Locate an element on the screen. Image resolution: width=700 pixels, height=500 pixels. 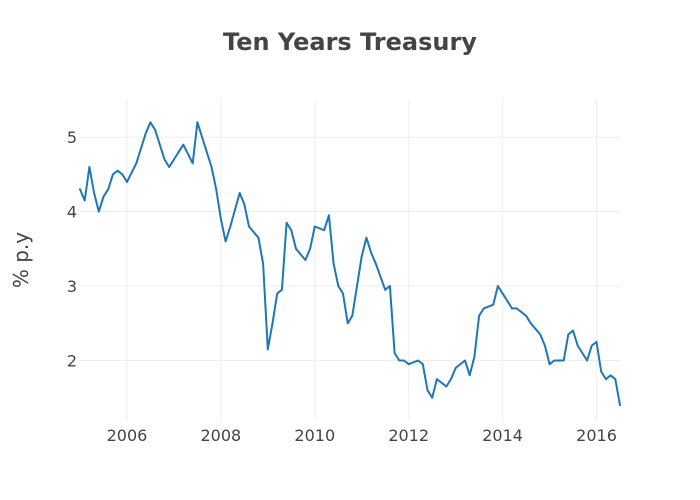
x-tick-label: 2016 is located at coordinates (596, 435).